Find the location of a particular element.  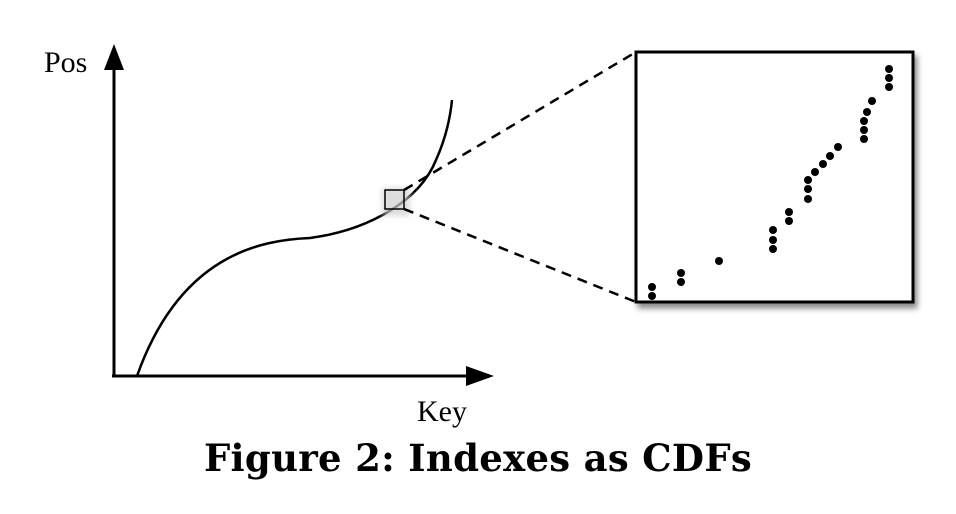

zoom-region-box is located at coordinates (394, 199).